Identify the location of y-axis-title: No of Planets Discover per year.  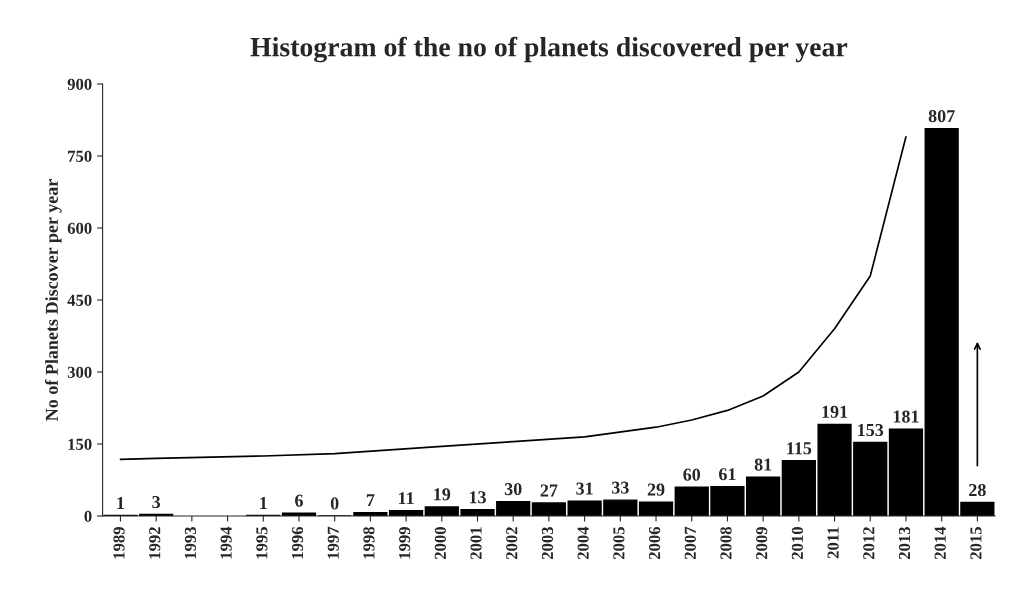
(53, 300).